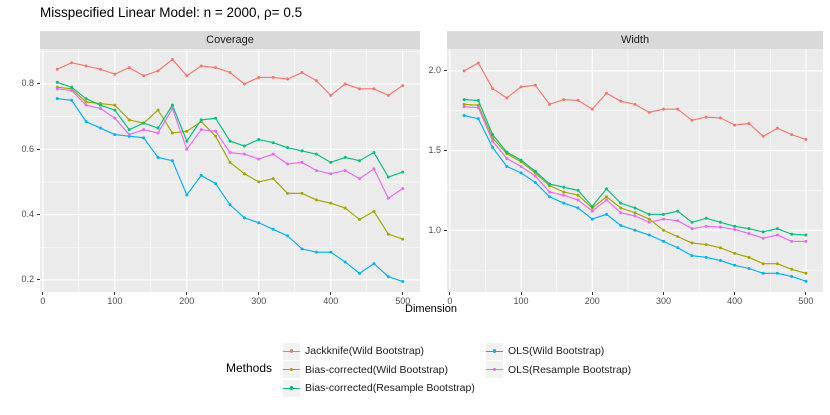  I want to click on facet-strip-width: Width, so click(635, 40).